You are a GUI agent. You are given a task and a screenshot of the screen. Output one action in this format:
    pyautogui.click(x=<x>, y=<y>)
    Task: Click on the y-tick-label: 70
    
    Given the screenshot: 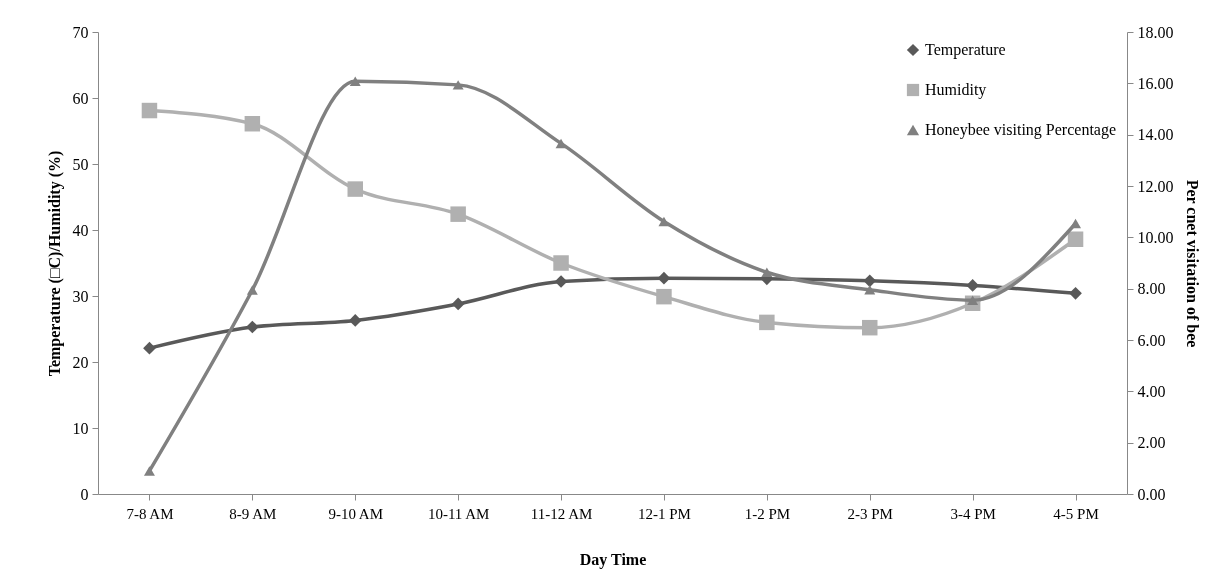 What is the action you would take?
    pyautogui.click(x=80, y=32)
    